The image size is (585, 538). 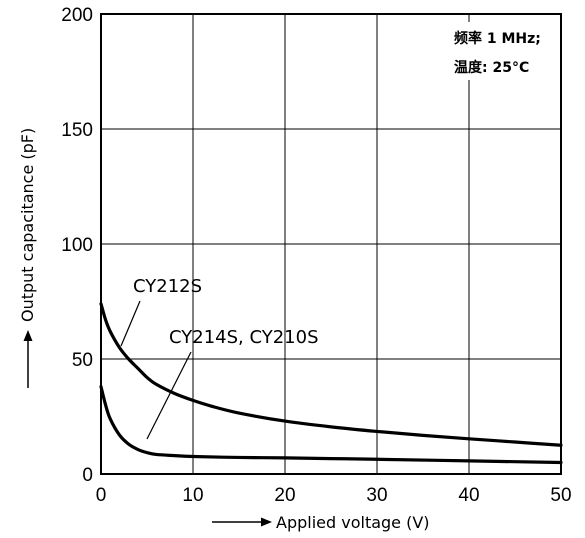 What do you see at coordinates (560, 495) in the screenshot?
I see `x-tick-label: 50` at bounding box center [560, 495].